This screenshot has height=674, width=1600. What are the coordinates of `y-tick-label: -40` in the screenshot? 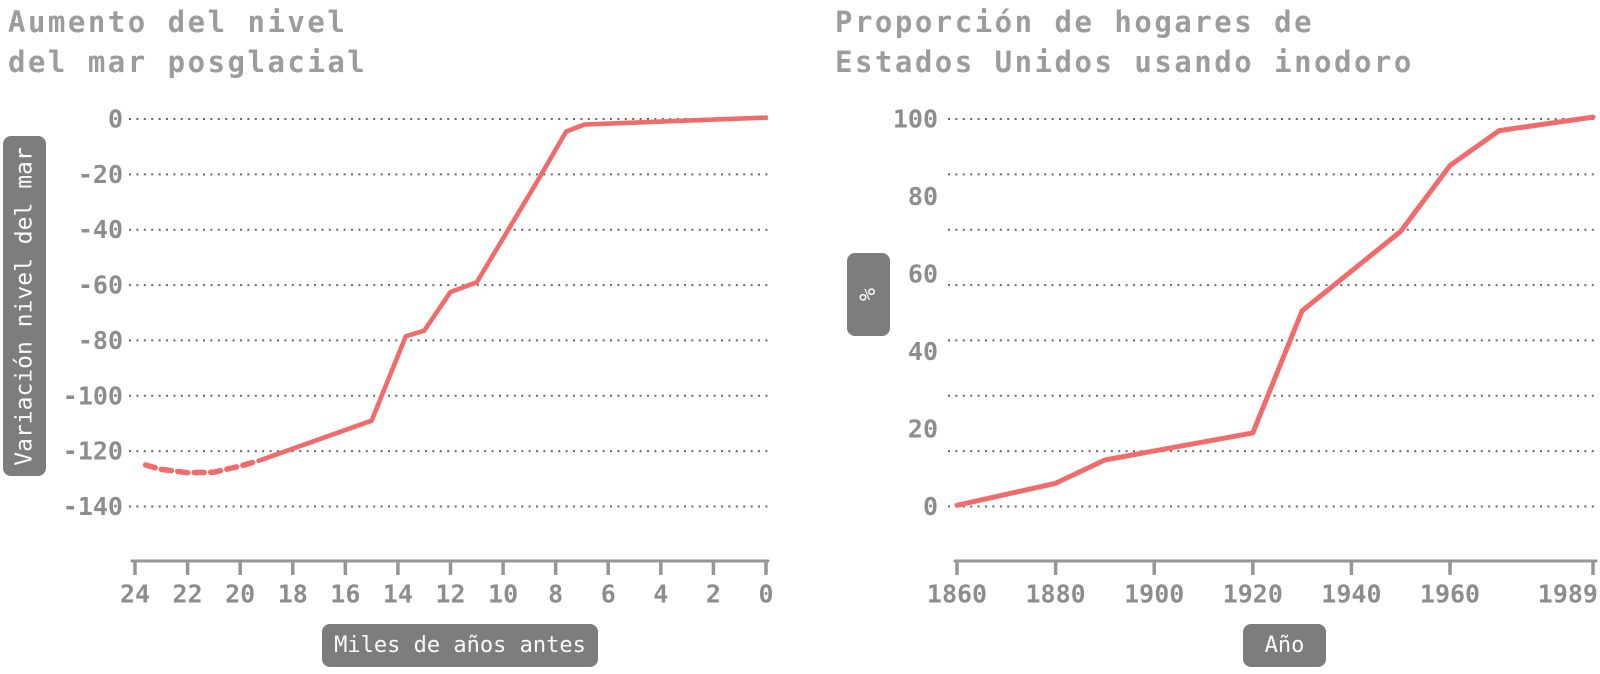 It's located at (100, 229).